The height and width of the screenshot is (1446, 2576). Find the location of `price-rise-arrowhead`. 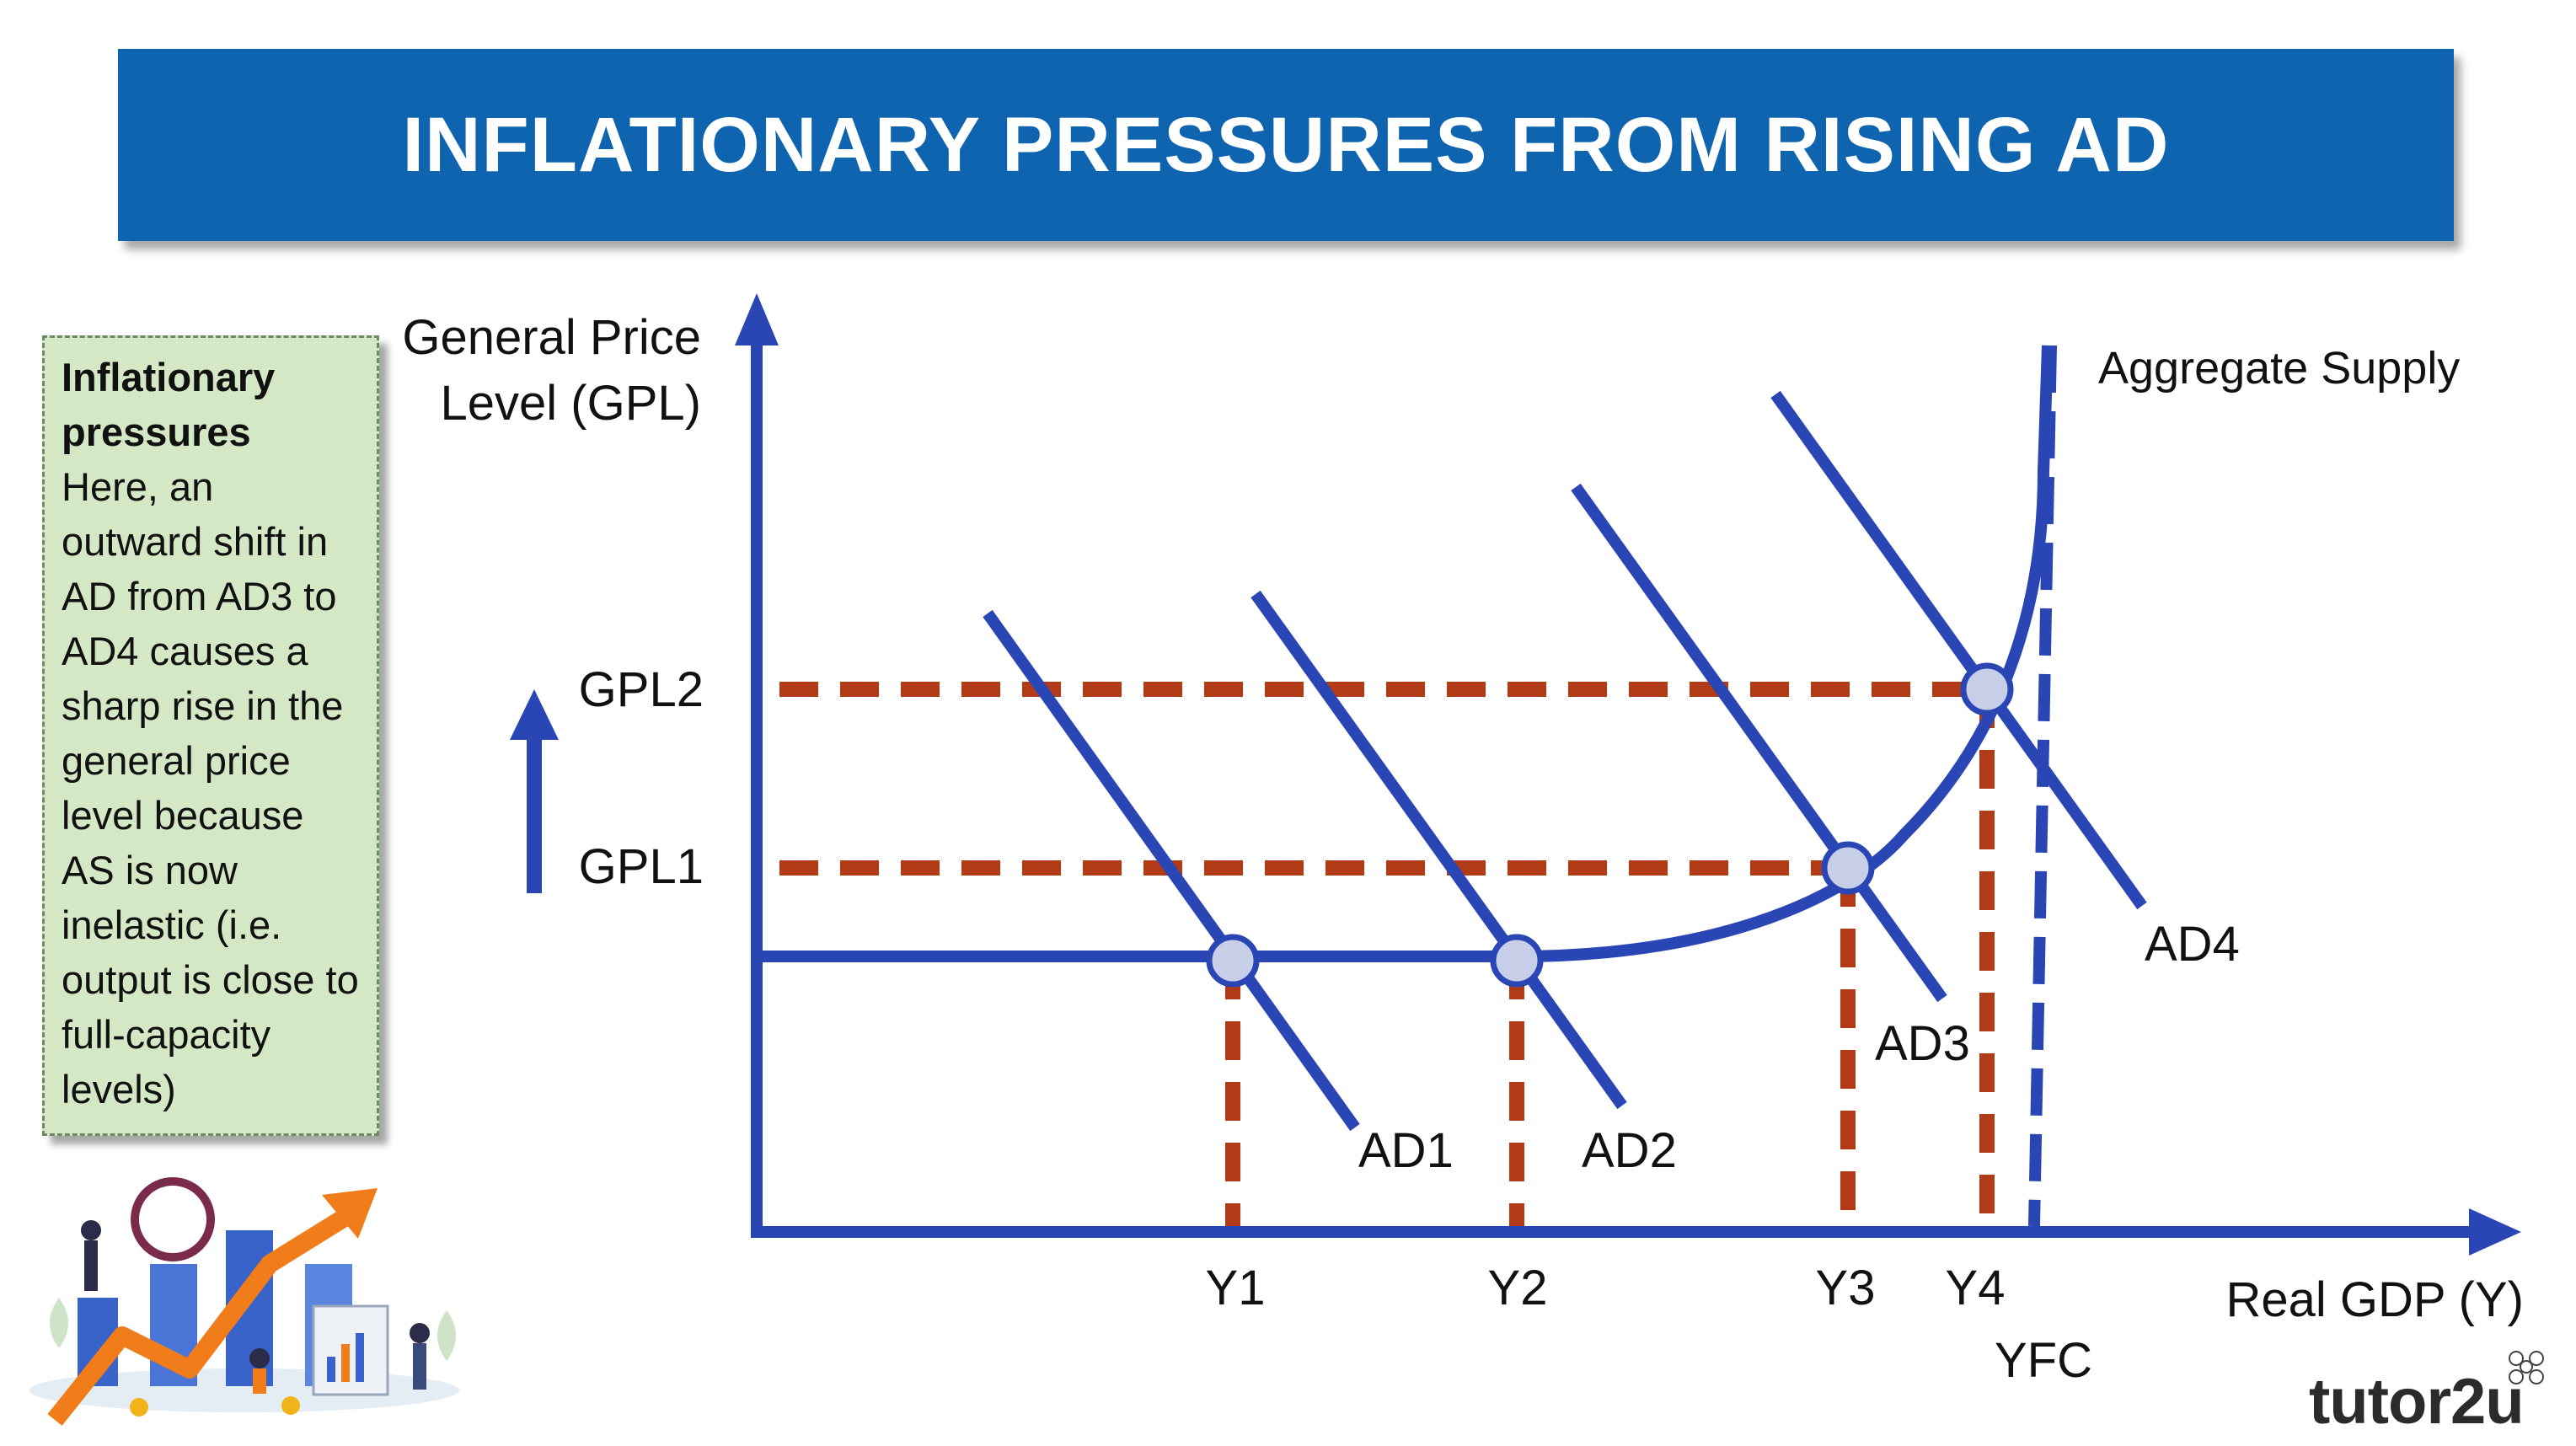

price-rise-arrowhead is located at coordinates (534, 714).